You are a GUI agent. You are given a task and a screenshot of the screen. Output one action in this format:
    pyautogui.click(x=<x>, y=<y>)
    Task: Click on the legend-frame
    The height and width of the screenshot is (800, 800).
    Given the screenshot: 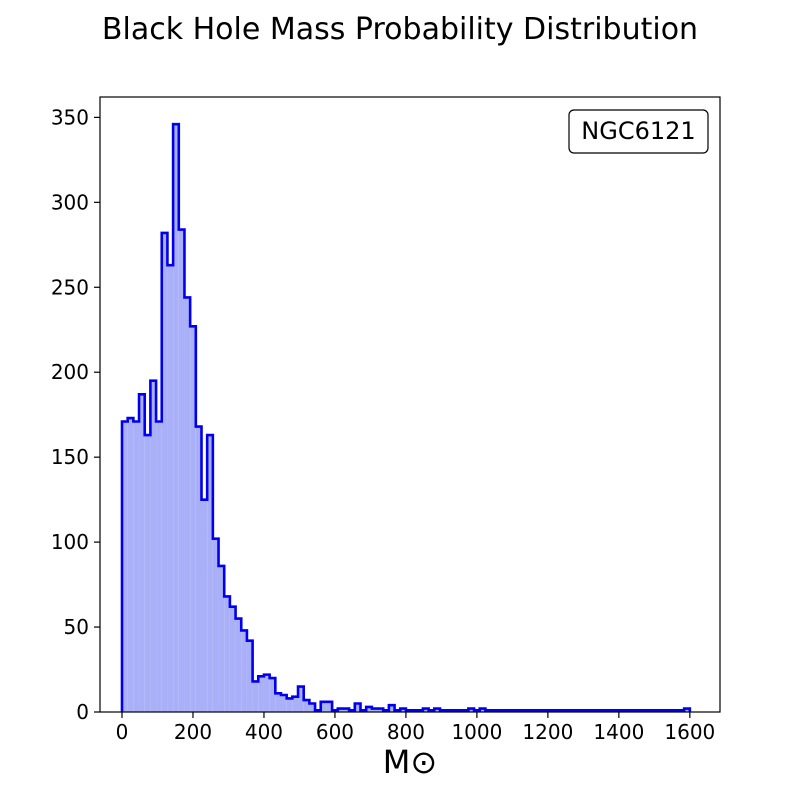 What is the action you would take?
    pyautogui.click(x=638, y=131)
    